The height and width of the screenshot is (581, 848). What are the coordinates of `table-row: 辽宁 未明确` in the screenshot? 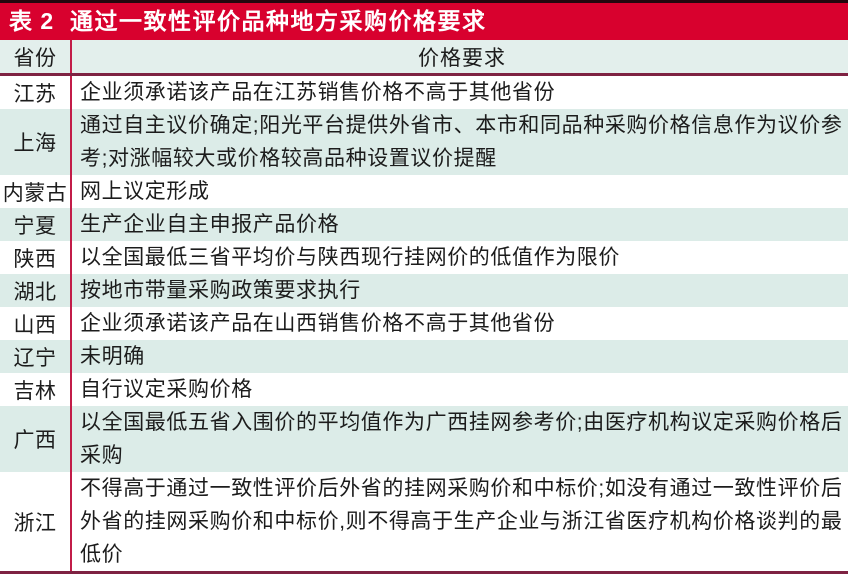 It's located at (424, 356).